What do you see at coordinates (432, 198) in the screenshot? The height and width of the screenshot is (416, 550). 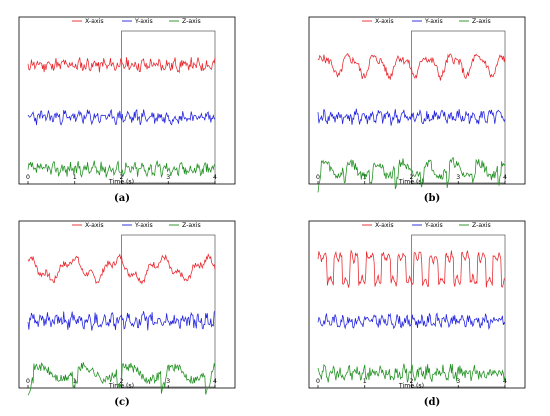 I see `caption-b: (b)` at bounding box center [432, 198].